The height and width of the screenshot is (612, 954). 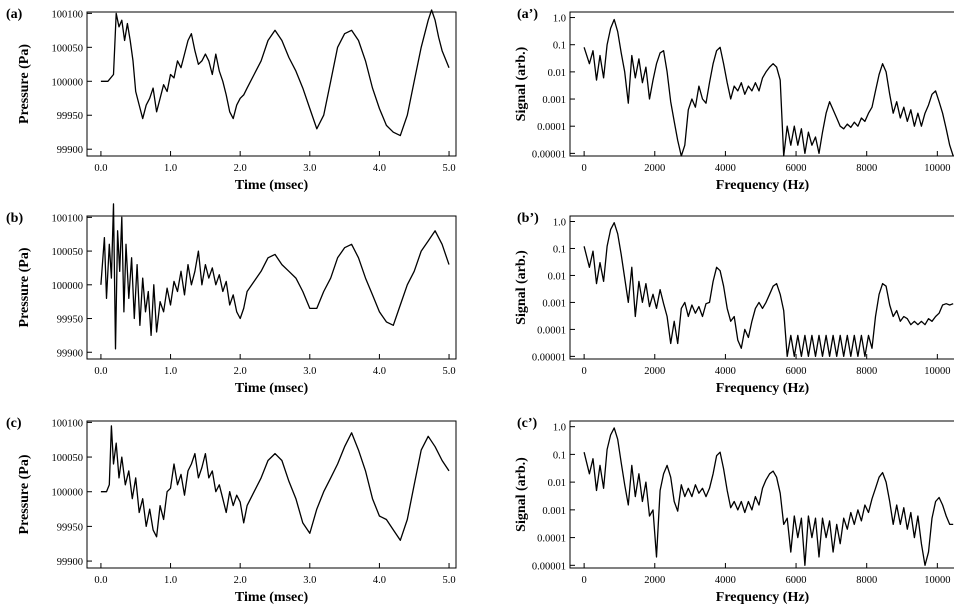 I want to click on panel-label: (a), so click(x=14, y=14).